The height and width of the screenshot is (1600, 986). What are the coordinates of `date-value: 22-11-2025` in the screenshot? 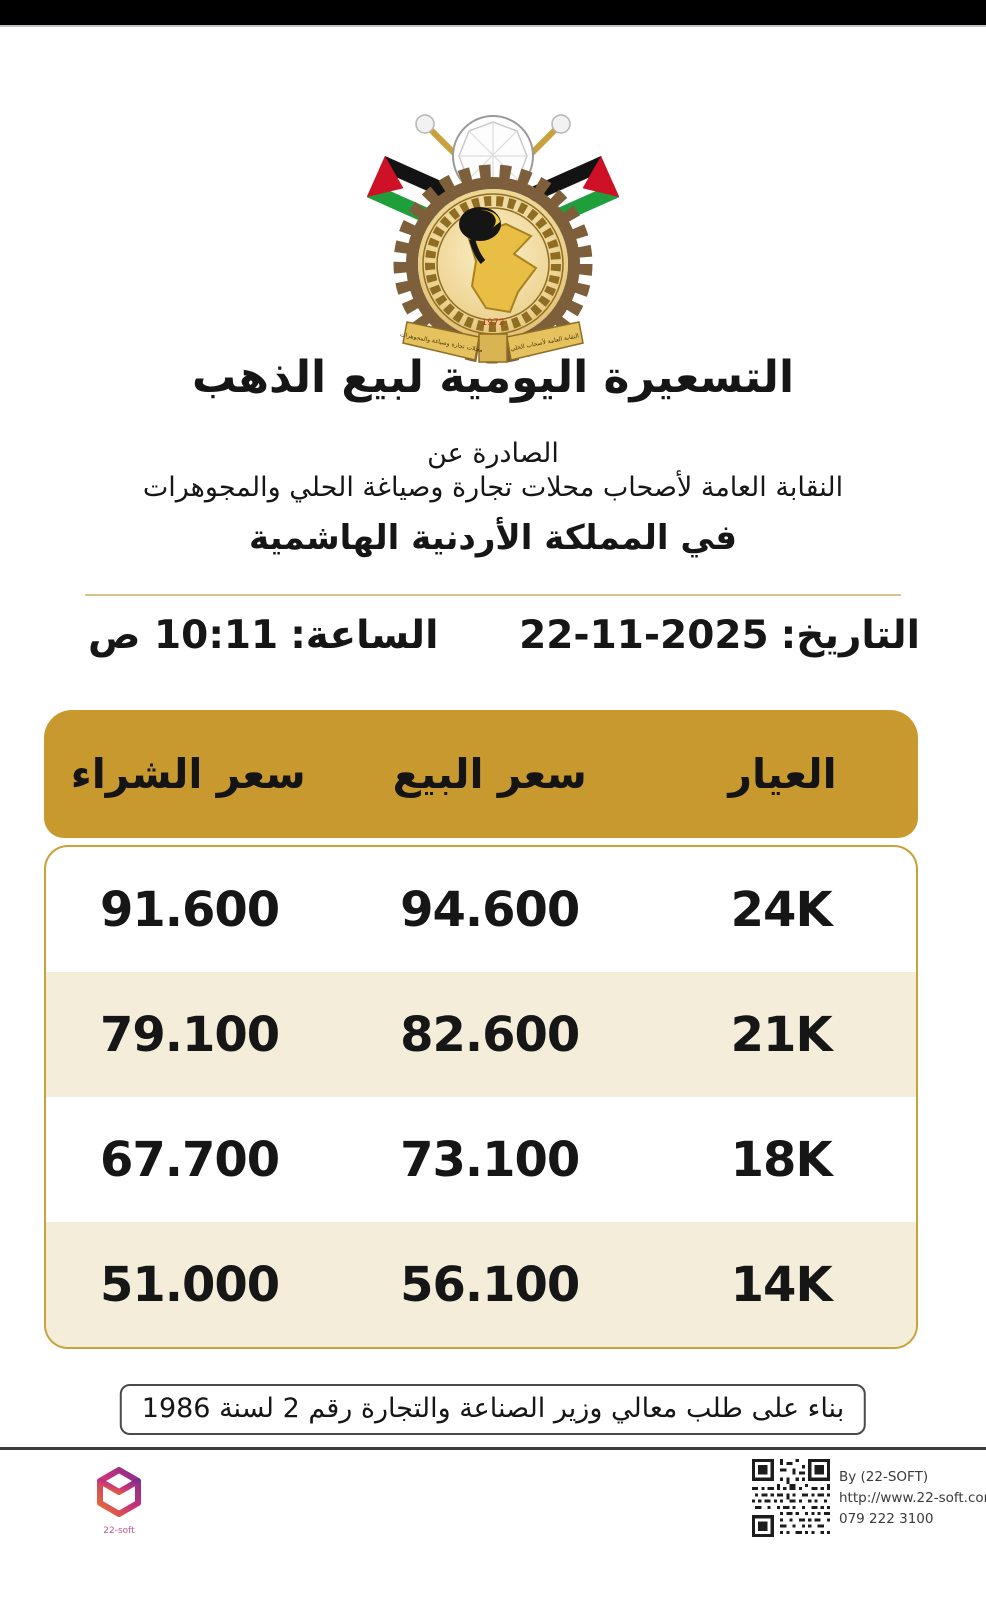 It's located at (644, 635).